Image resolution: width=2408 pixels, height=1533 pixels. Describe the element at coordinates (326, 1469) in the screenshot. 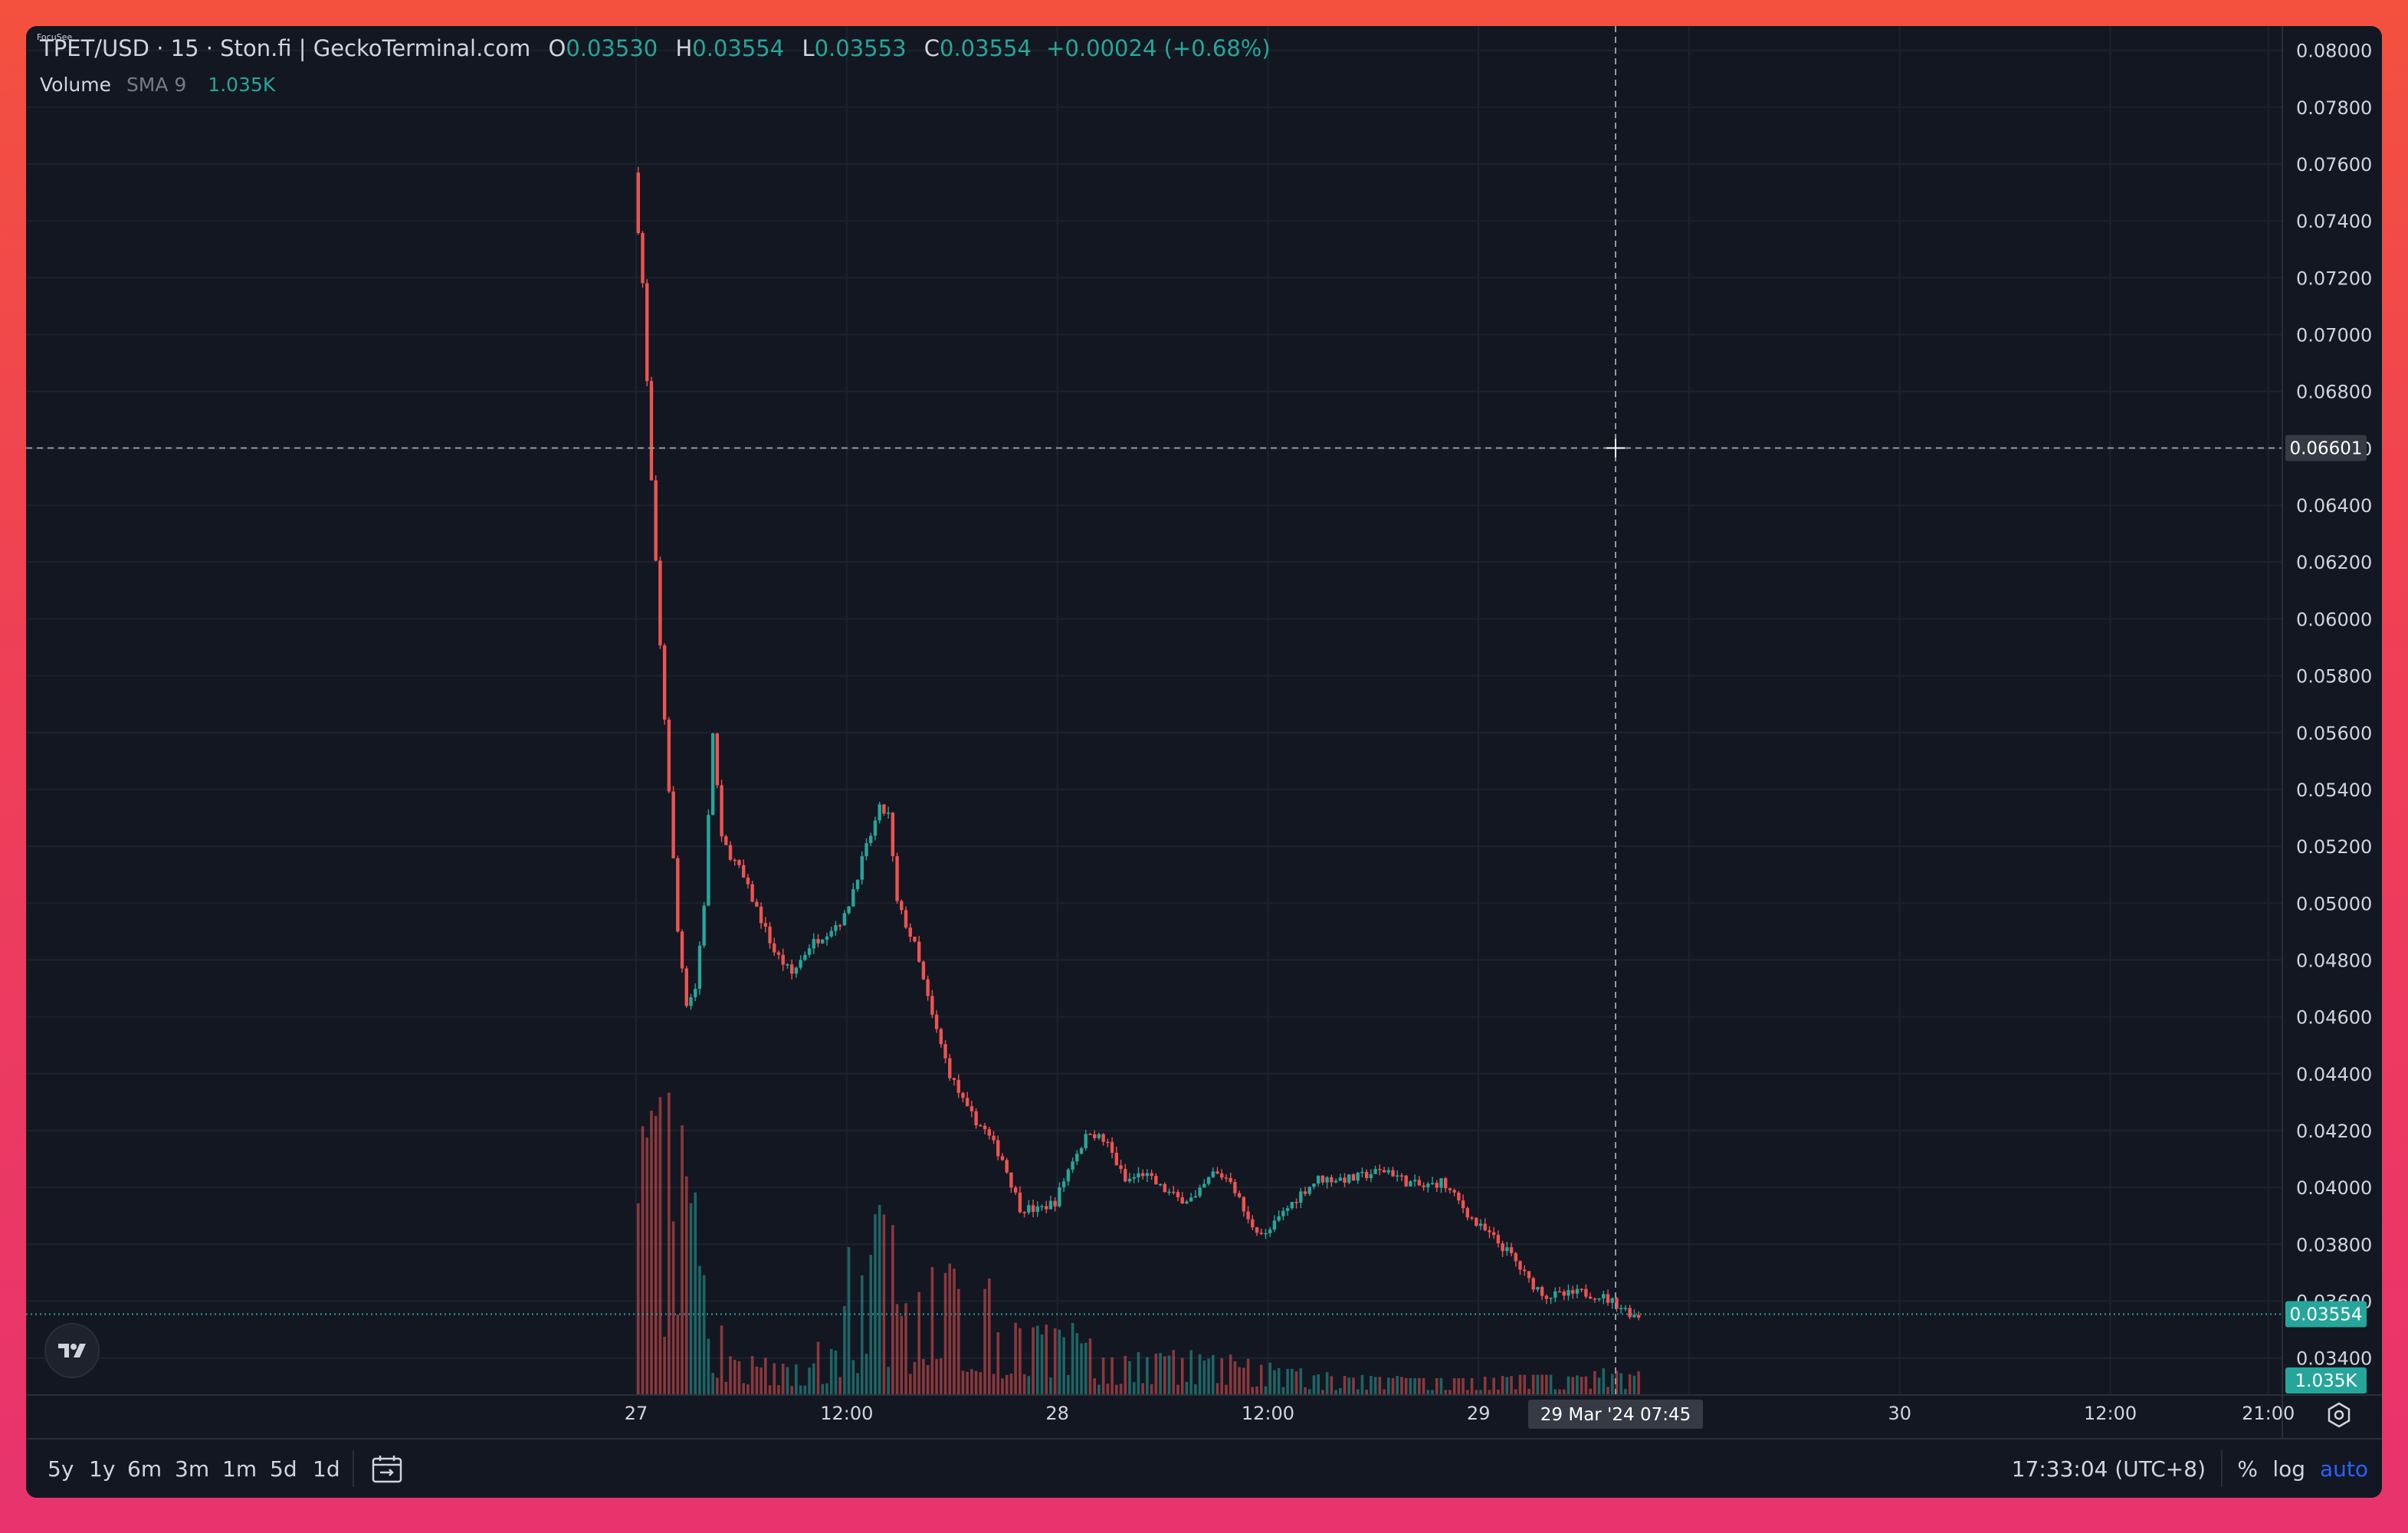

I see `timeframe-1d-button: 1d` at that location.